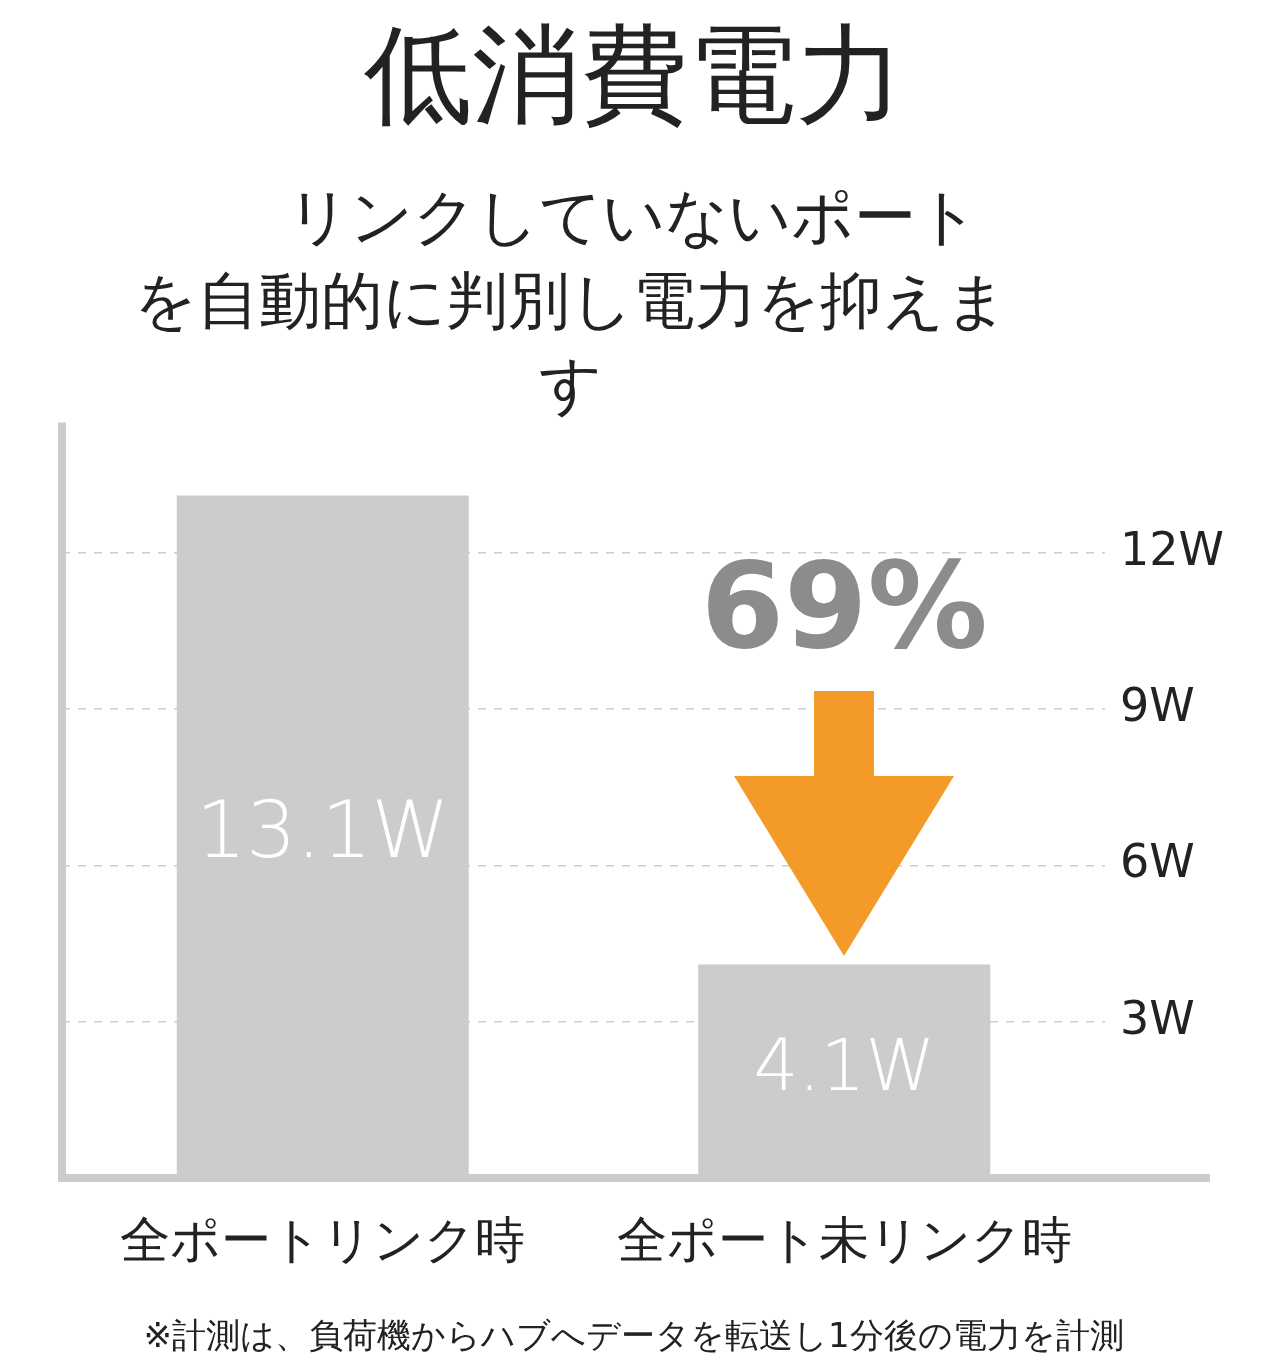 This screenshot has width=1267, height=1369. What do you see at coordinates (1157, 1017) in the screenshot?
I see `y-tick-label: 3W` at bounding box center [1157, 1017].